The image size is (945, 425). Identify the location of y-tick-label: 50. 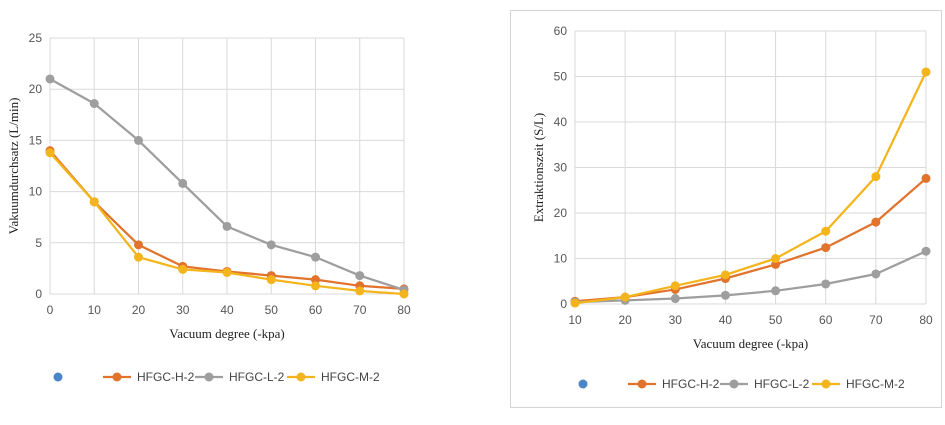
(561, 77).